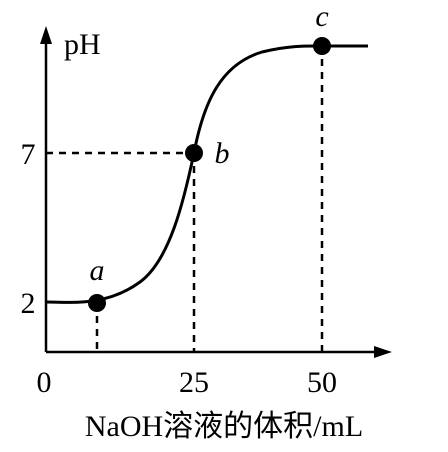 The image size is (448, 452). What do you see at coordinates (322, 382) in the screenshot?
I see `x-tick-label-50: 50` at bounding box center [322, 382].